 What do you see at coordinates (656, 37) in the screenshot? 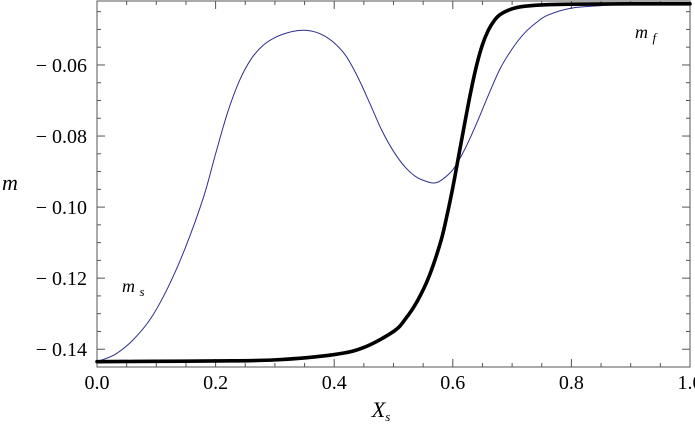
I see `series-label-subscript: f` at bounding box center [656, 37].